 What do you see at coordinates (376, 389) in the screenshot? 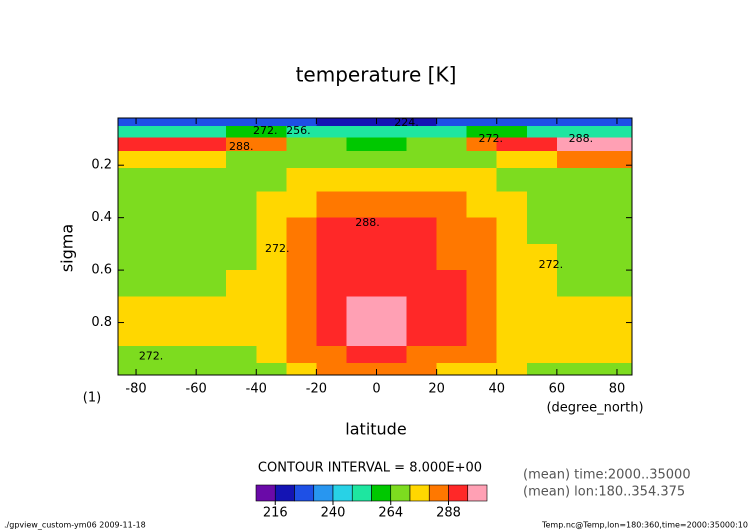
I see `x-tick-label: 0` at bounding box center [376, 389].